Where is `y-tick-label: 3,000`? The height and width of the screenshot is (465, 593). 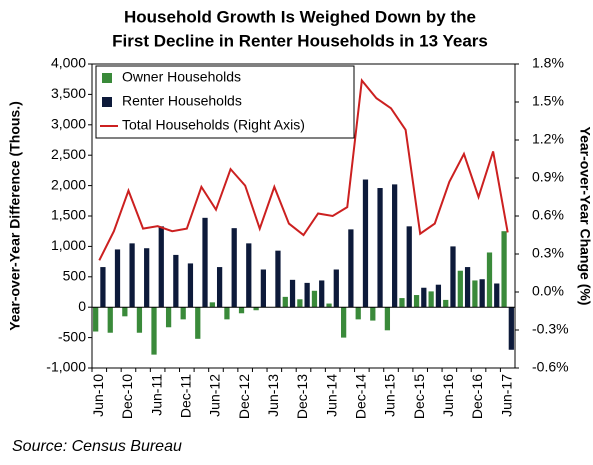 y-tick-label: 3,000 is located at coordinates (68, 124).